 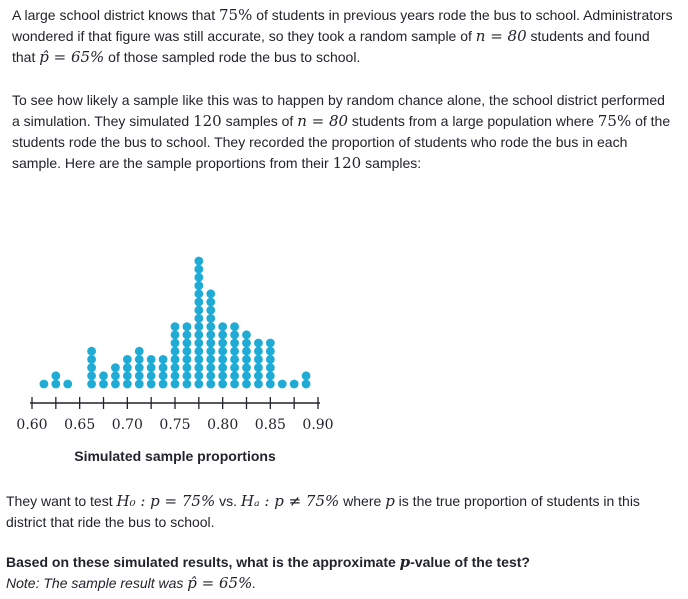 I want to click on x-tick-label: 0.85, so click(x=270, y=425).